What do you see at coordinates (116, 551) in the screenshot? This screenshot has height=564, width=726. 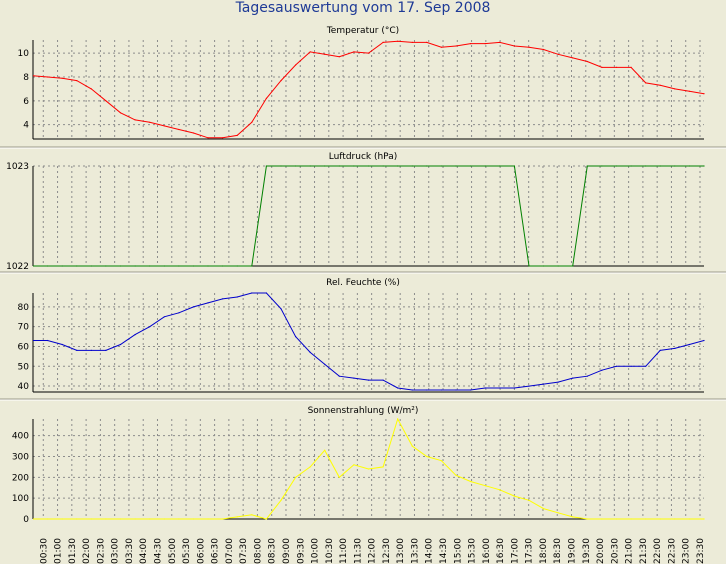 I see `x-tick-label: 03:00` at bounding box center [116, 551].